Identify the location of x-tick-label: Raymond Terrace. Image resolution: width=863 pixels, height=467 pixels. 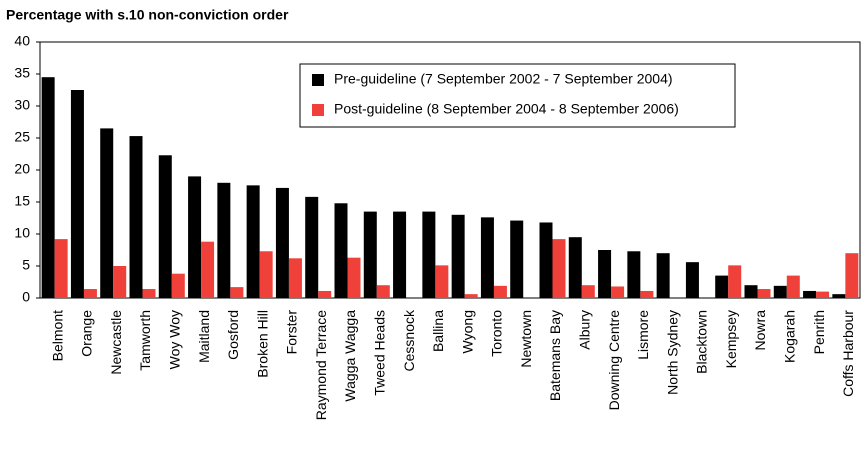
(321, 365).